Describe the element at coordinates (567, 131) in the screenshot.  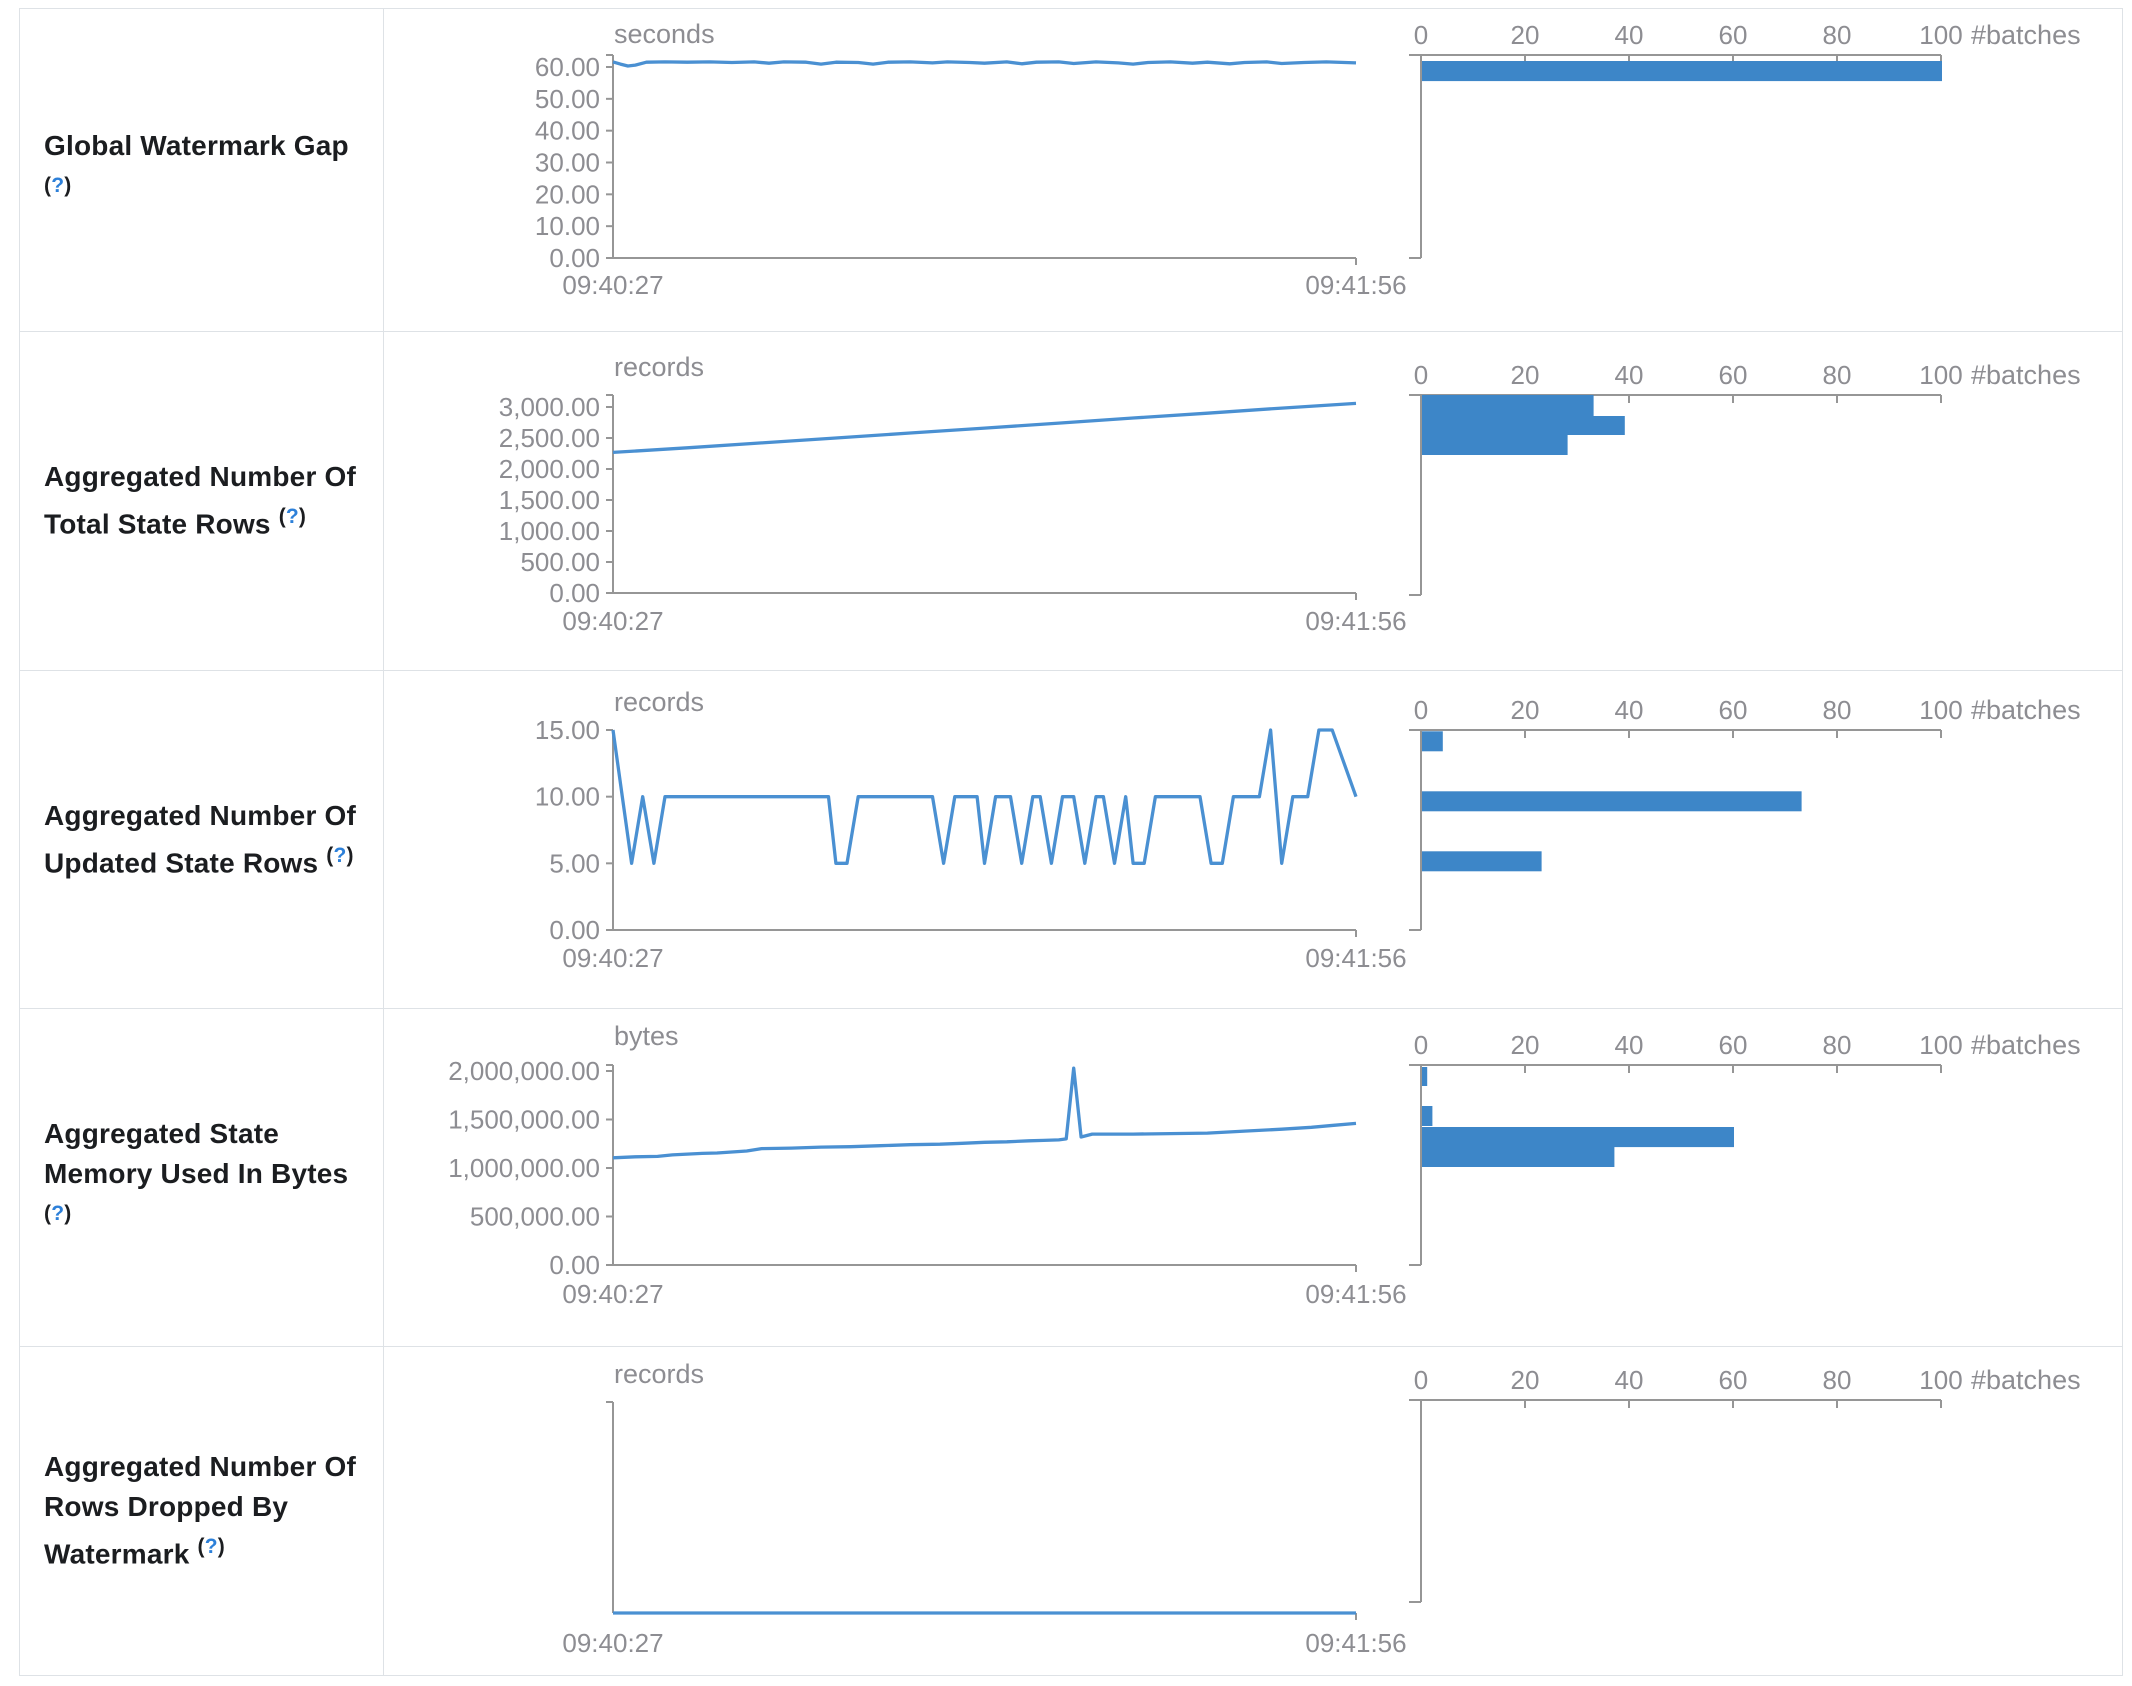
I see `y-tick-label: 40.00` at that location.